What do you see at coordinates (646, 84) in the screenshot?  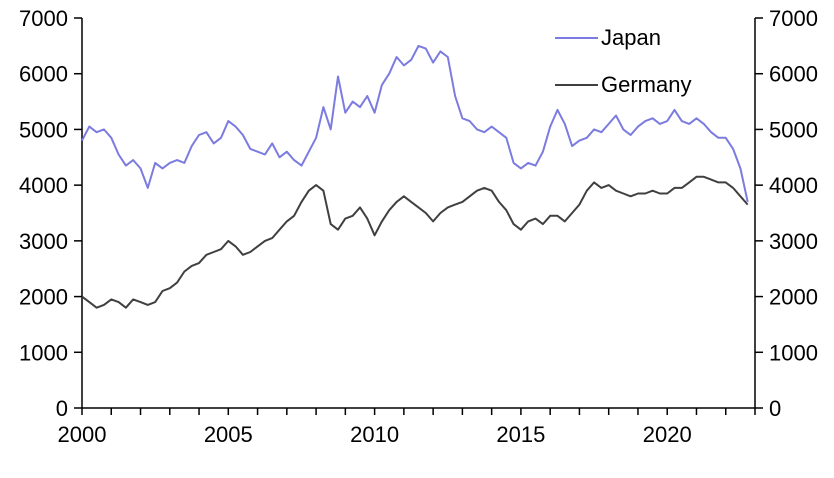 I see `legend-label-germany: Germany` at bounding box center [646, 84].